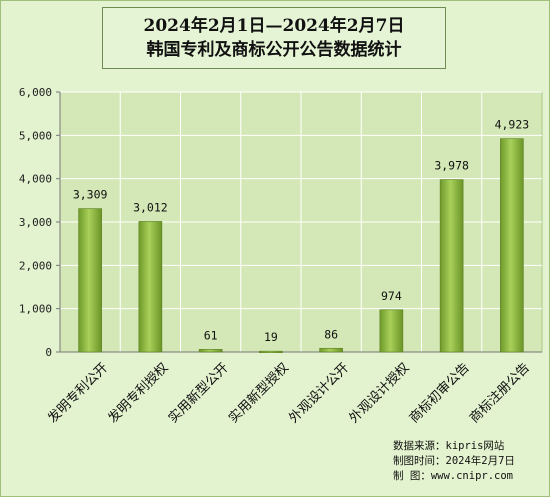  I want to click on x-tick-label: 实用新型授权, so click(258, 393).